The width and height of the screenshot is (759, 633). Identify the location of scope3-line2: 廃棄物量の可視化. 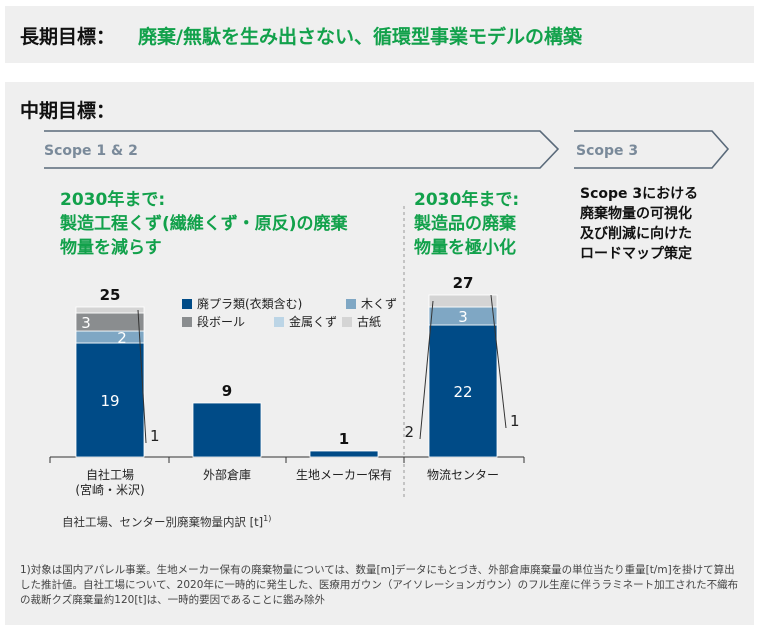
(636, 214).